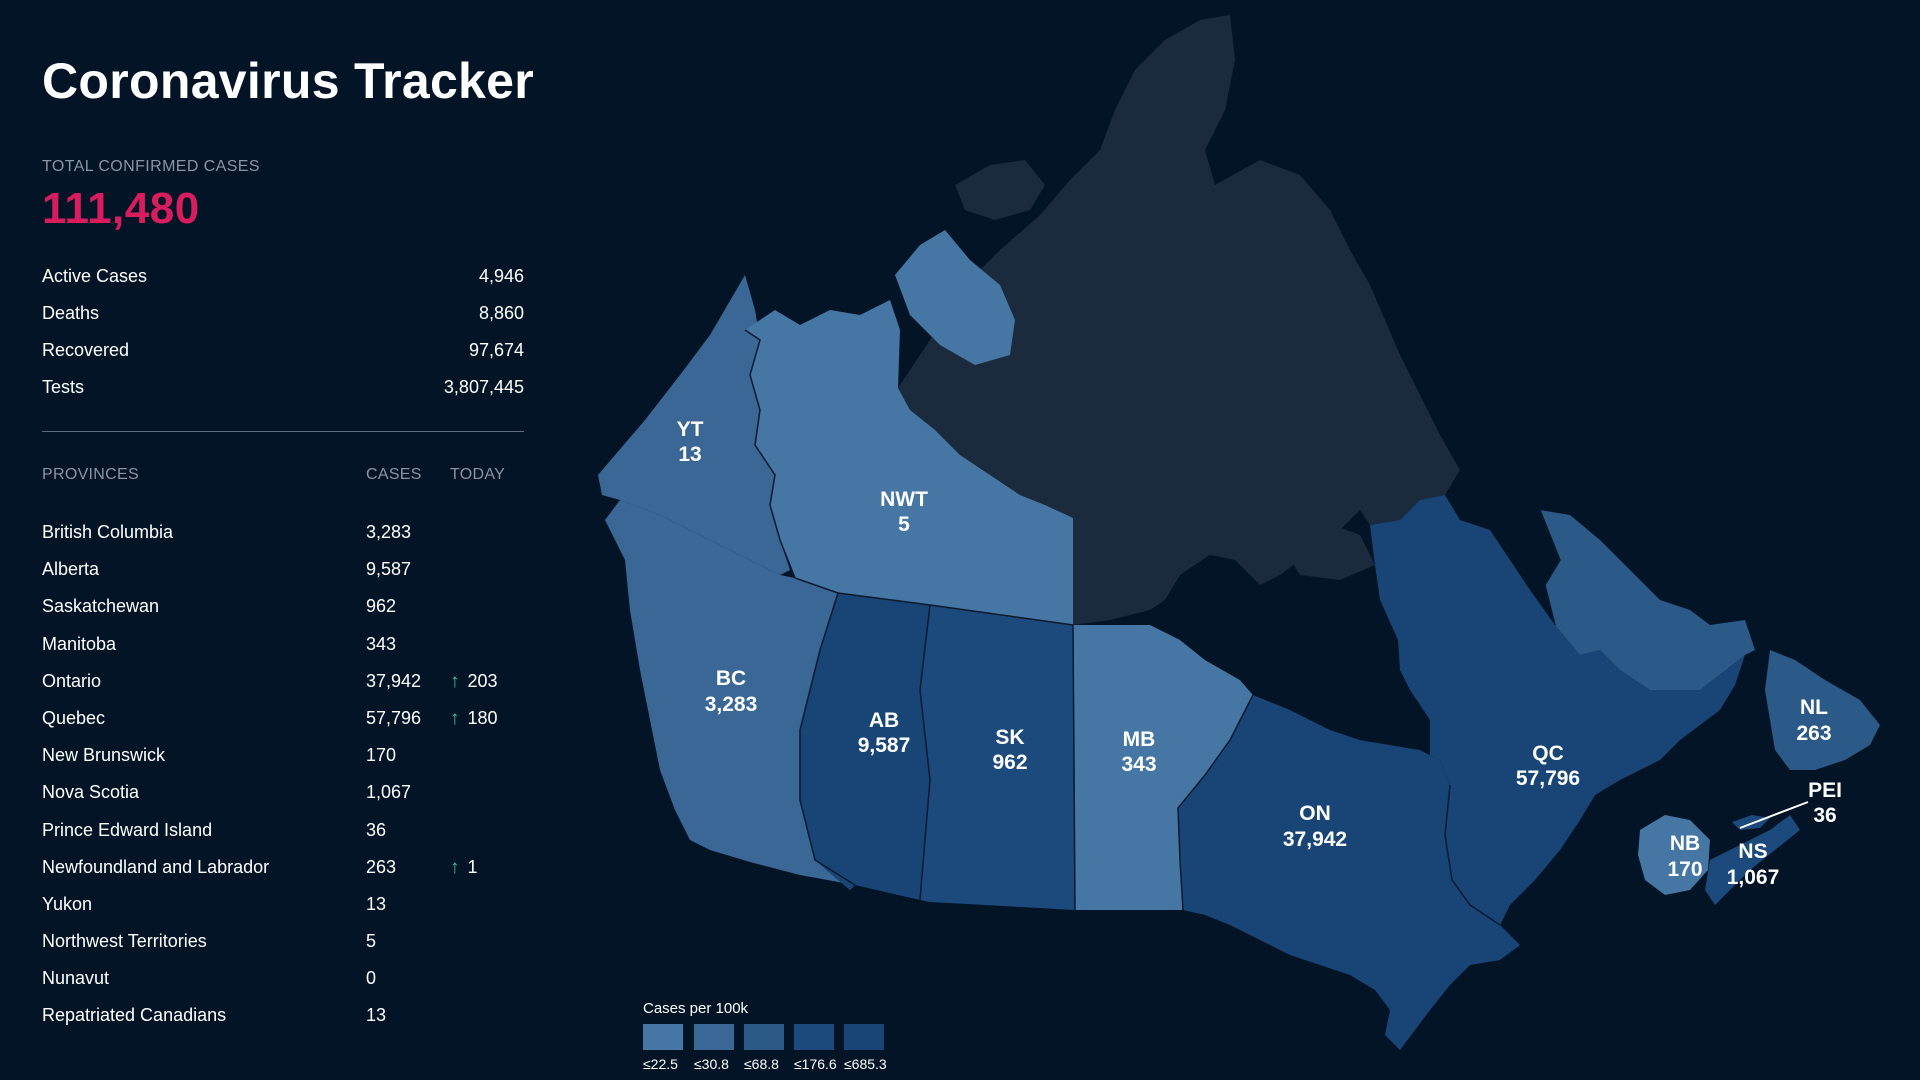 This screenshot has height=1080, width=1920. Describe the element at coordinates (91, 792) in the screenshot. I see `province-name: Nova Scotia` at that location.